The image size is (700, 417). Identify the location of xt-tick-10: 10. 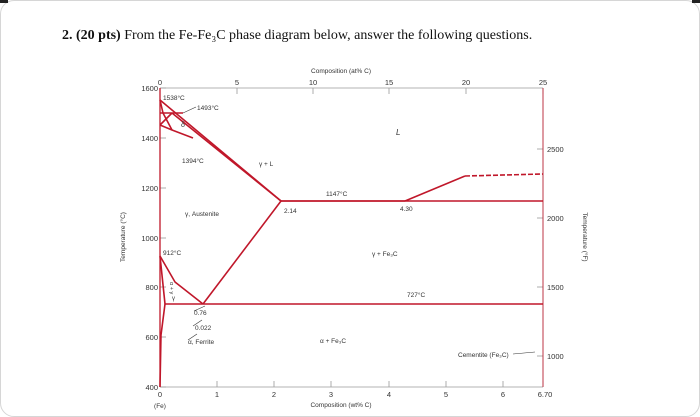
(313, 82).